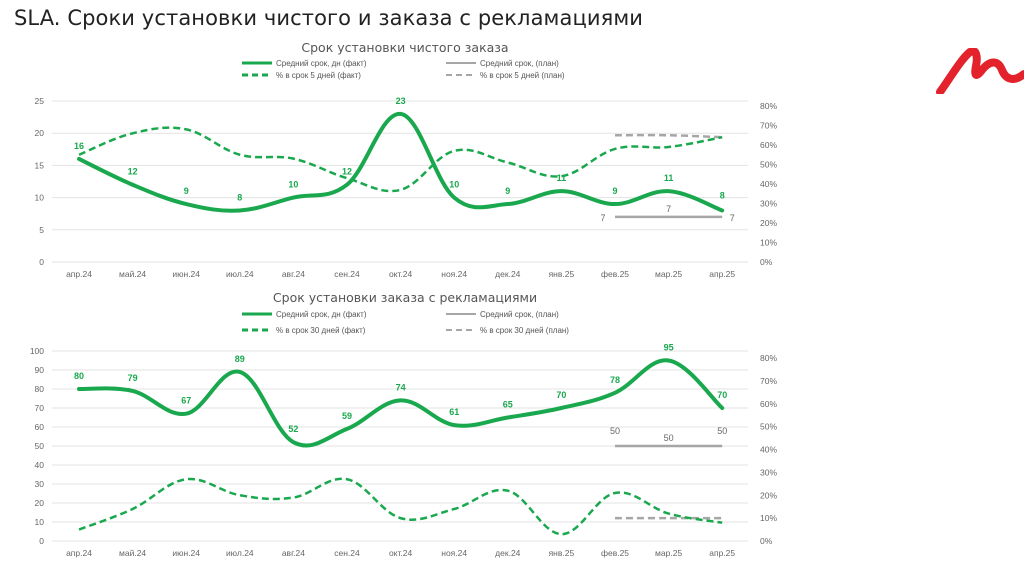  What do you see at coordinates (40, 389) in the screenshot?
I see `y-left-tick: 80` at bounding box center [40, 389].